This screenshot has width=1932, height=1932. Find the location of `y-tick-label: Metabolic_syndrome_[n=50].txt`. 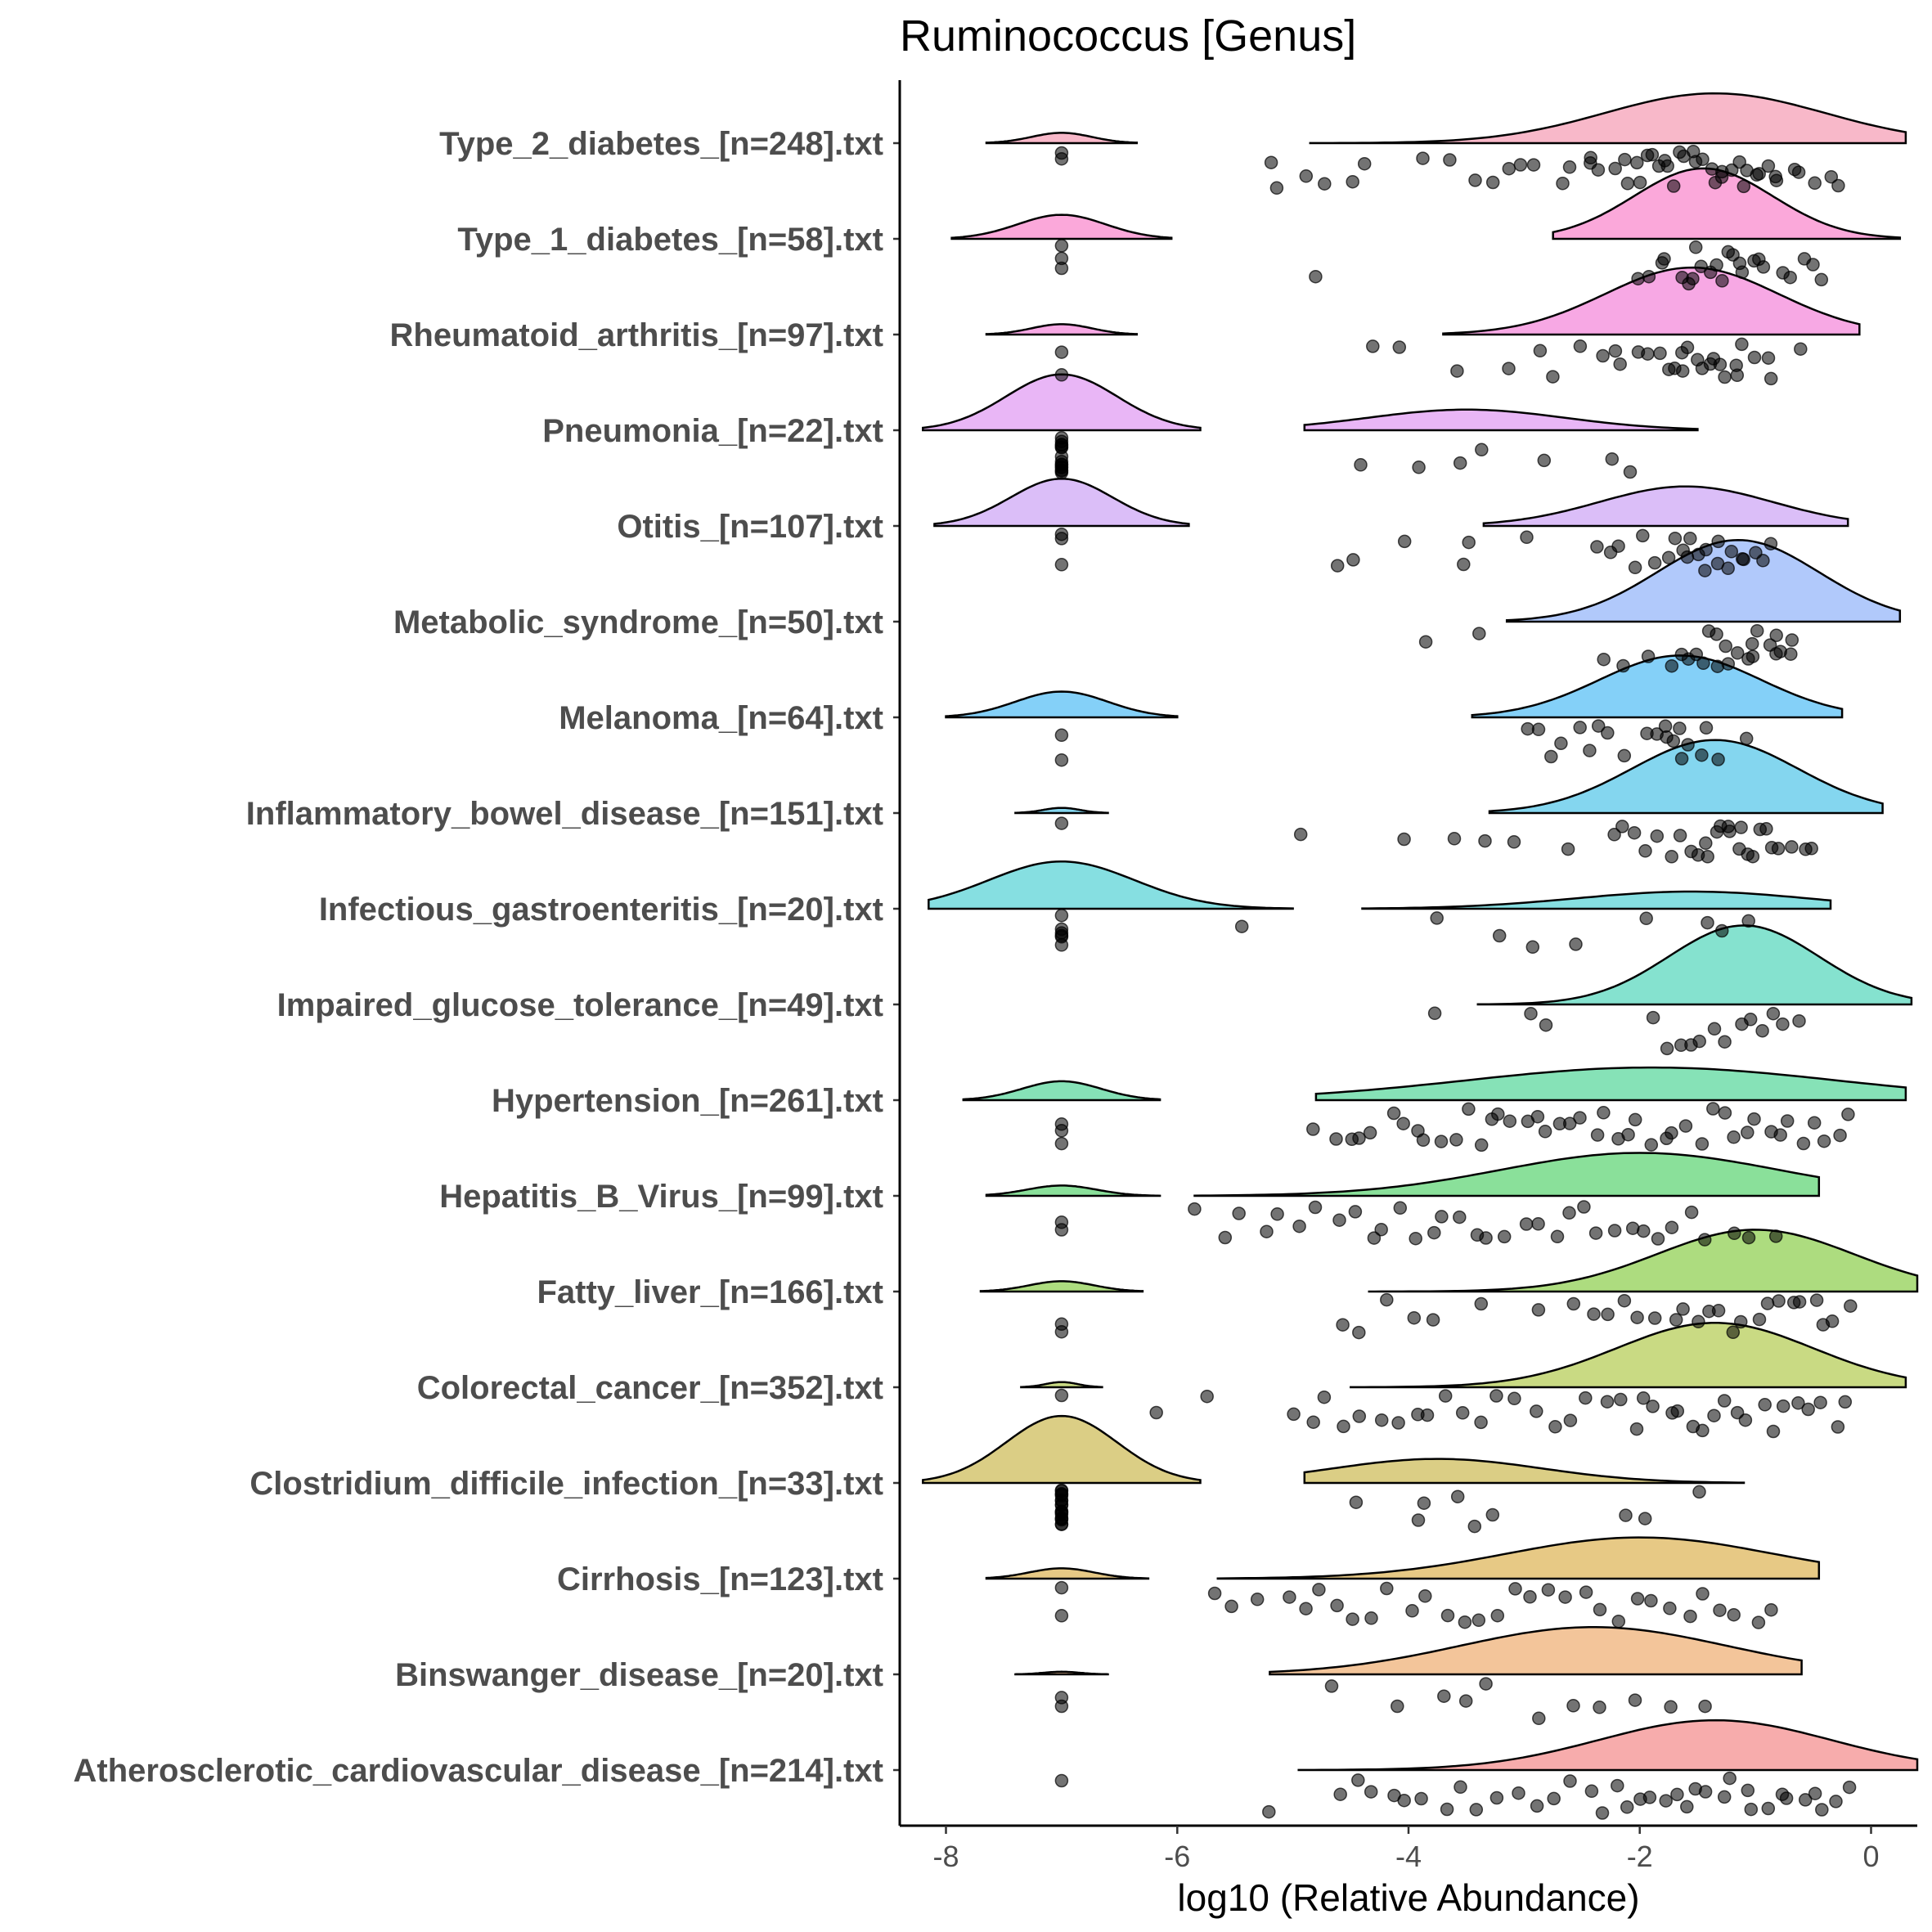

y-tick-label: Metabolic_syndrome_[n=50].txt is located at coordinates (638, 622).